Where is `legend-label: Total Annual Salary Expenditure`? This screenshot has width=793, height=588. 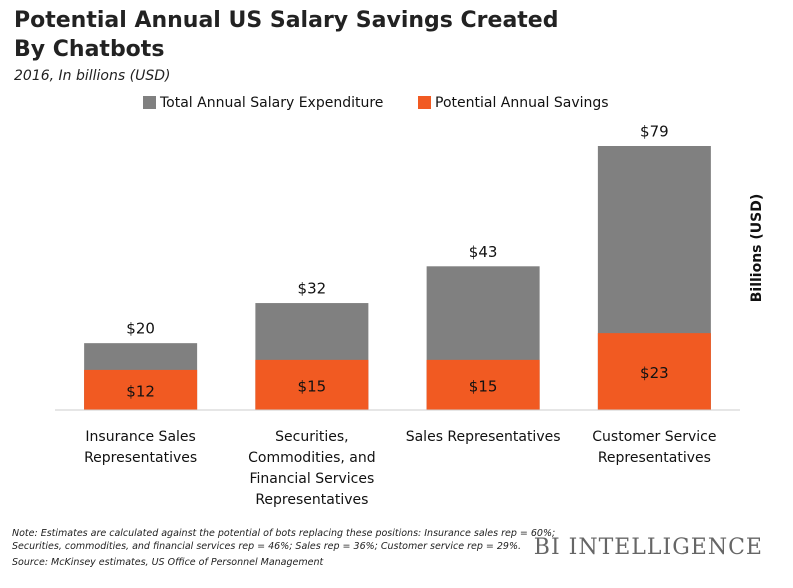
legend-label: Total Annual Salary Expenditure is located at coordinates (271, 103).